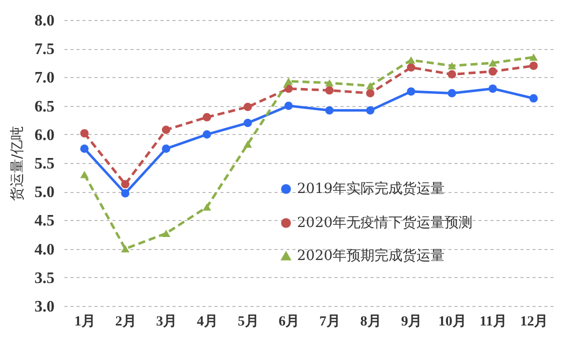  I want to click on y-tick-label: 3.0, so click(44, 307).